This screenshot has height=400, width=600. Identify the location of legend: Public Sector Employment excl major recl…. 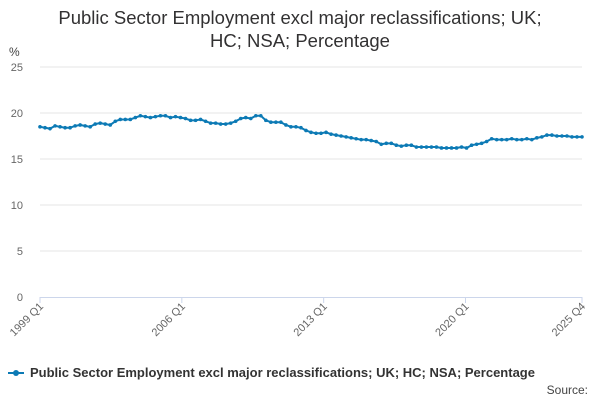
(271, 372).